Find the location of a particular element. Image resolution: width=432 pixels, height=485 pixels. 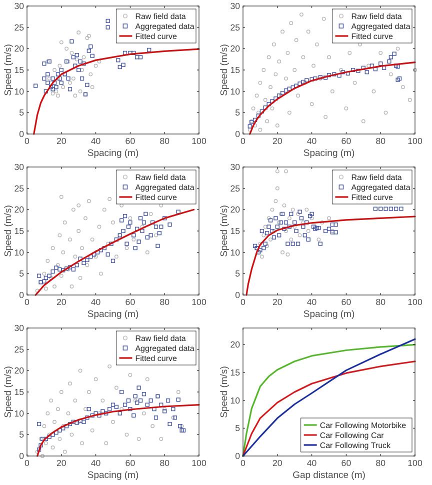

x-axis-title: Gap distance (m) is located at coordinates (329, 475).